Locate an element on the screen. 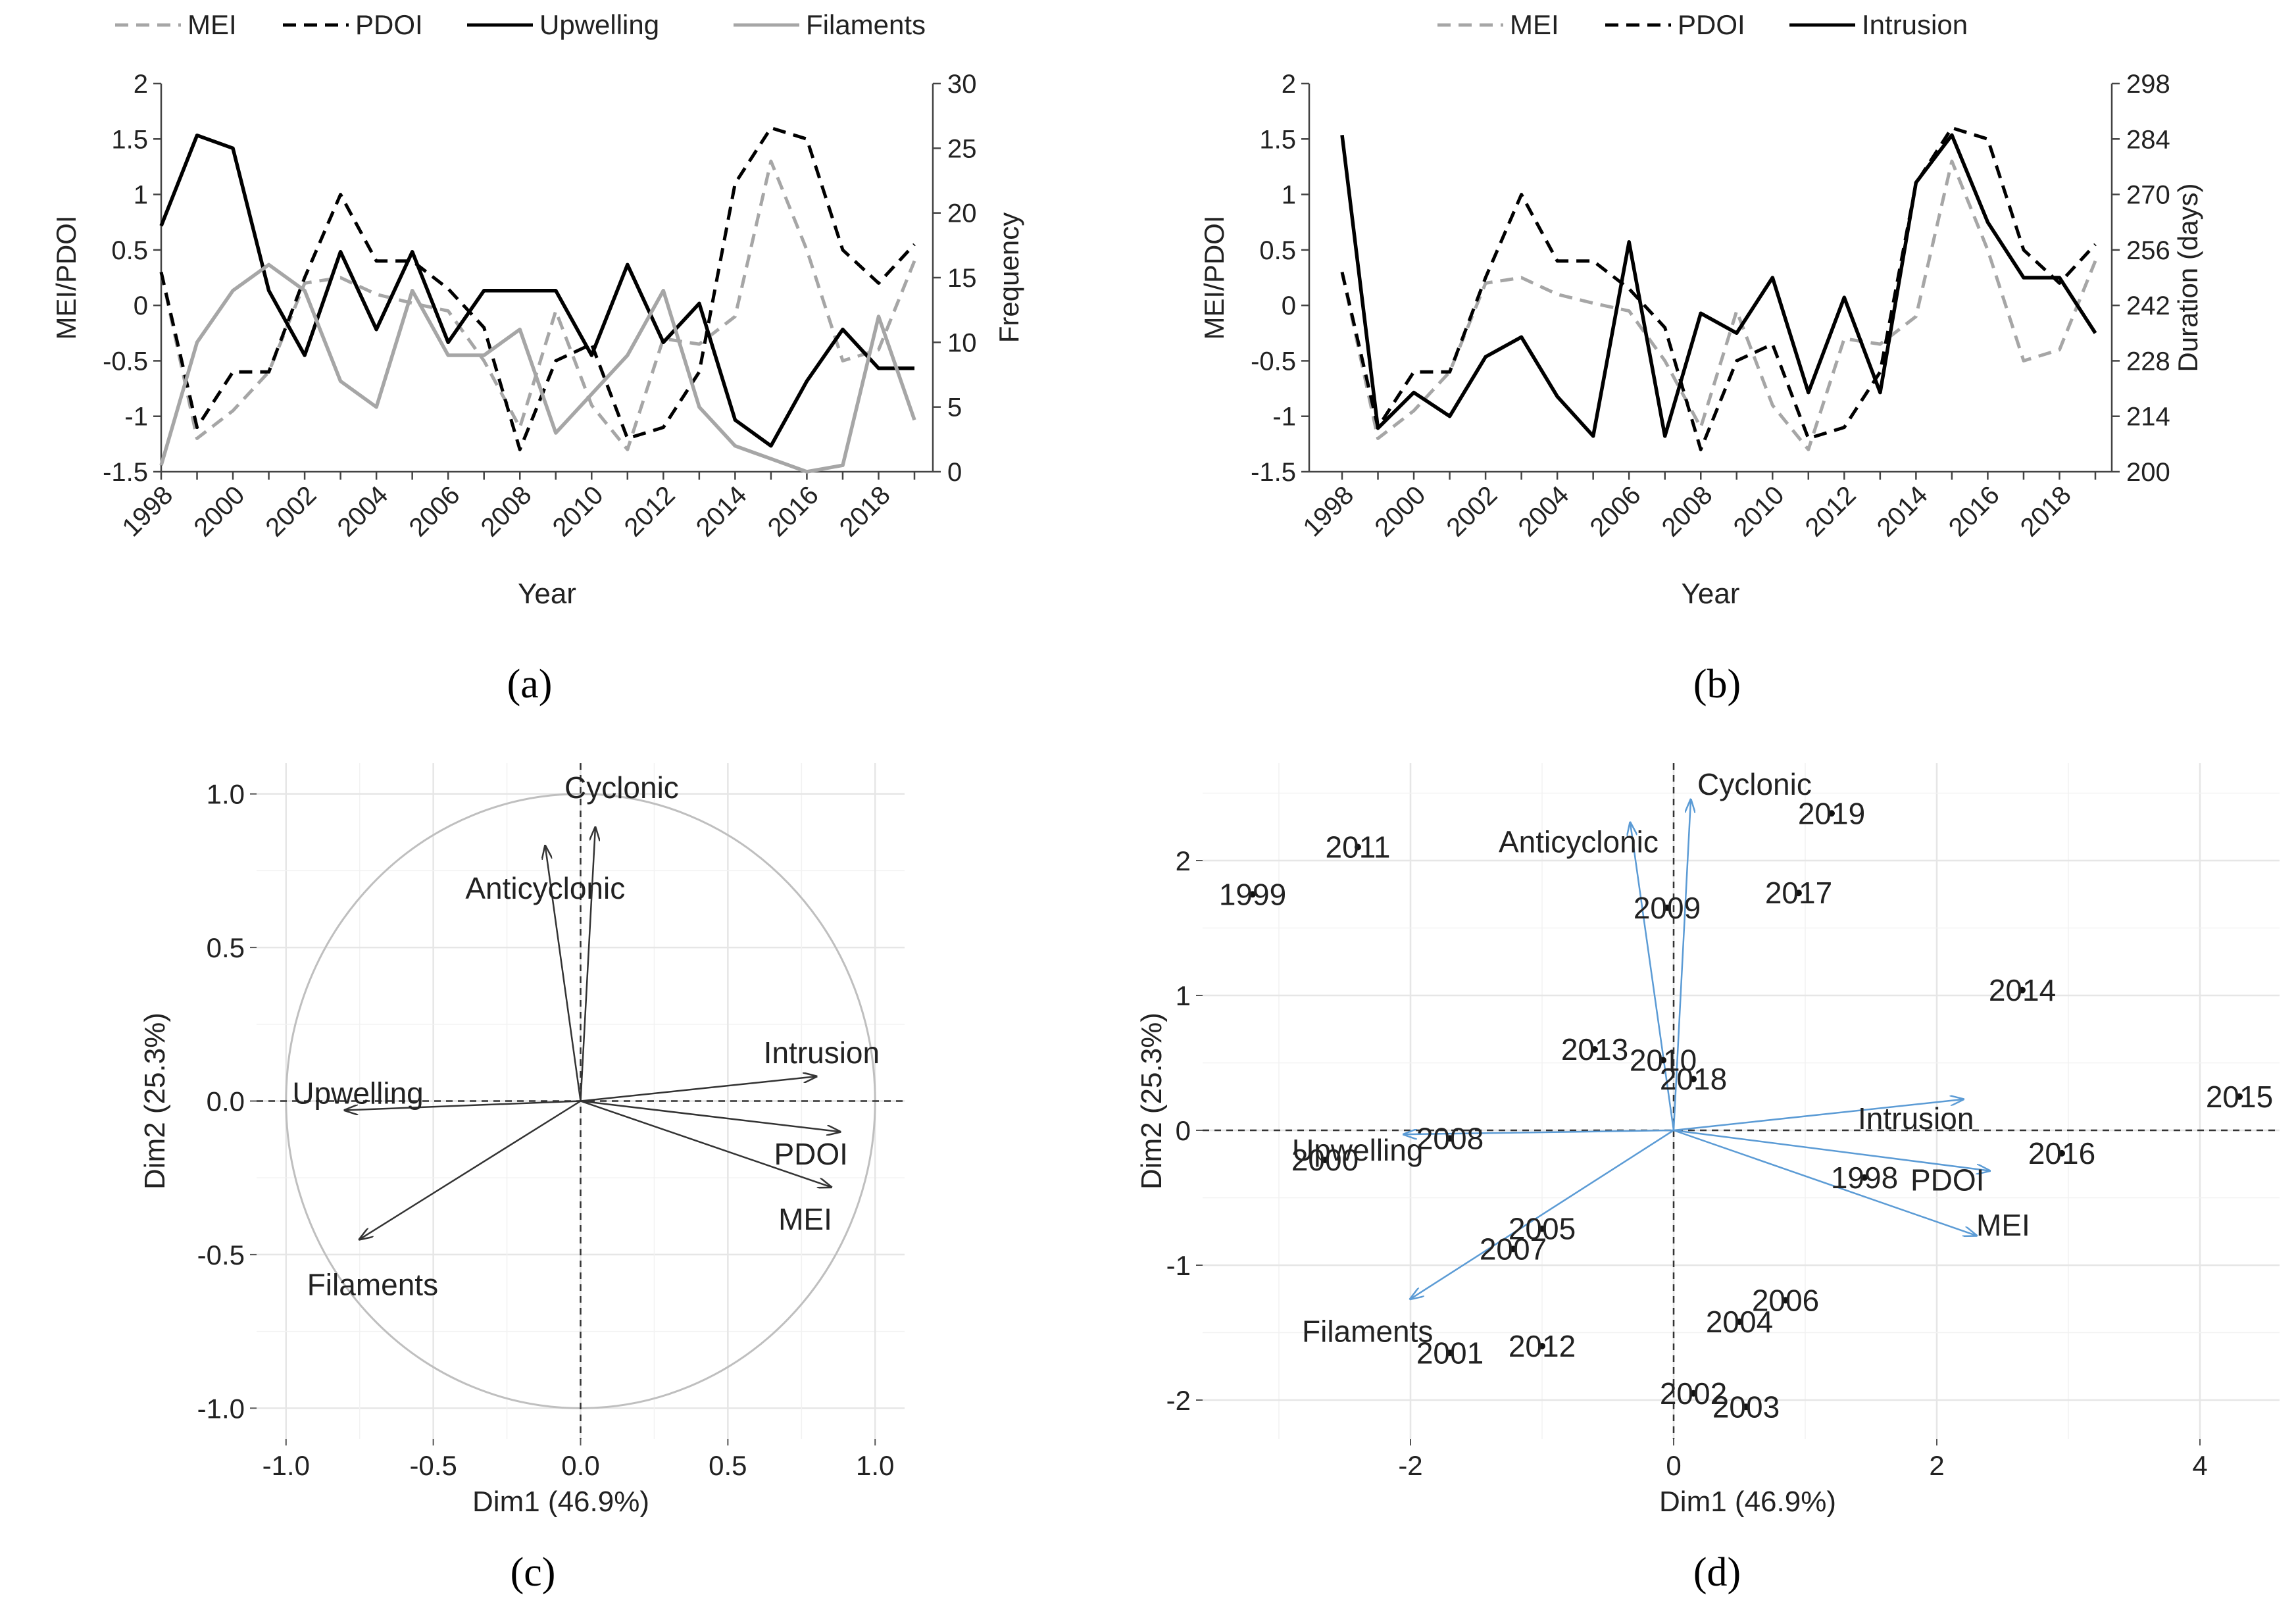  arrow-label-upwelling: Upwelling is located at coordinates (357, 1093).